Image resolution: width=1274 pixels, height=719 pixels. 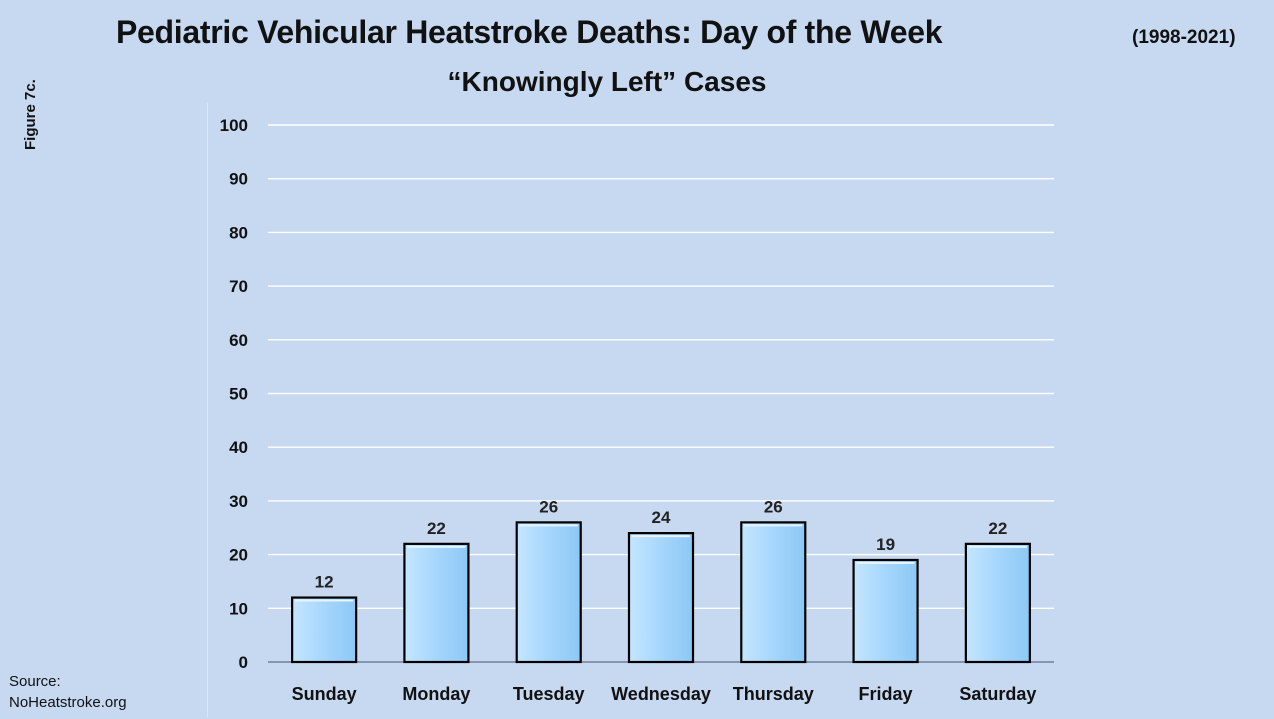 What do you see at coordinates (773, 694) in the screenshot?
I see `x-tick-label: Thursday` at bounding box center [773, 694].